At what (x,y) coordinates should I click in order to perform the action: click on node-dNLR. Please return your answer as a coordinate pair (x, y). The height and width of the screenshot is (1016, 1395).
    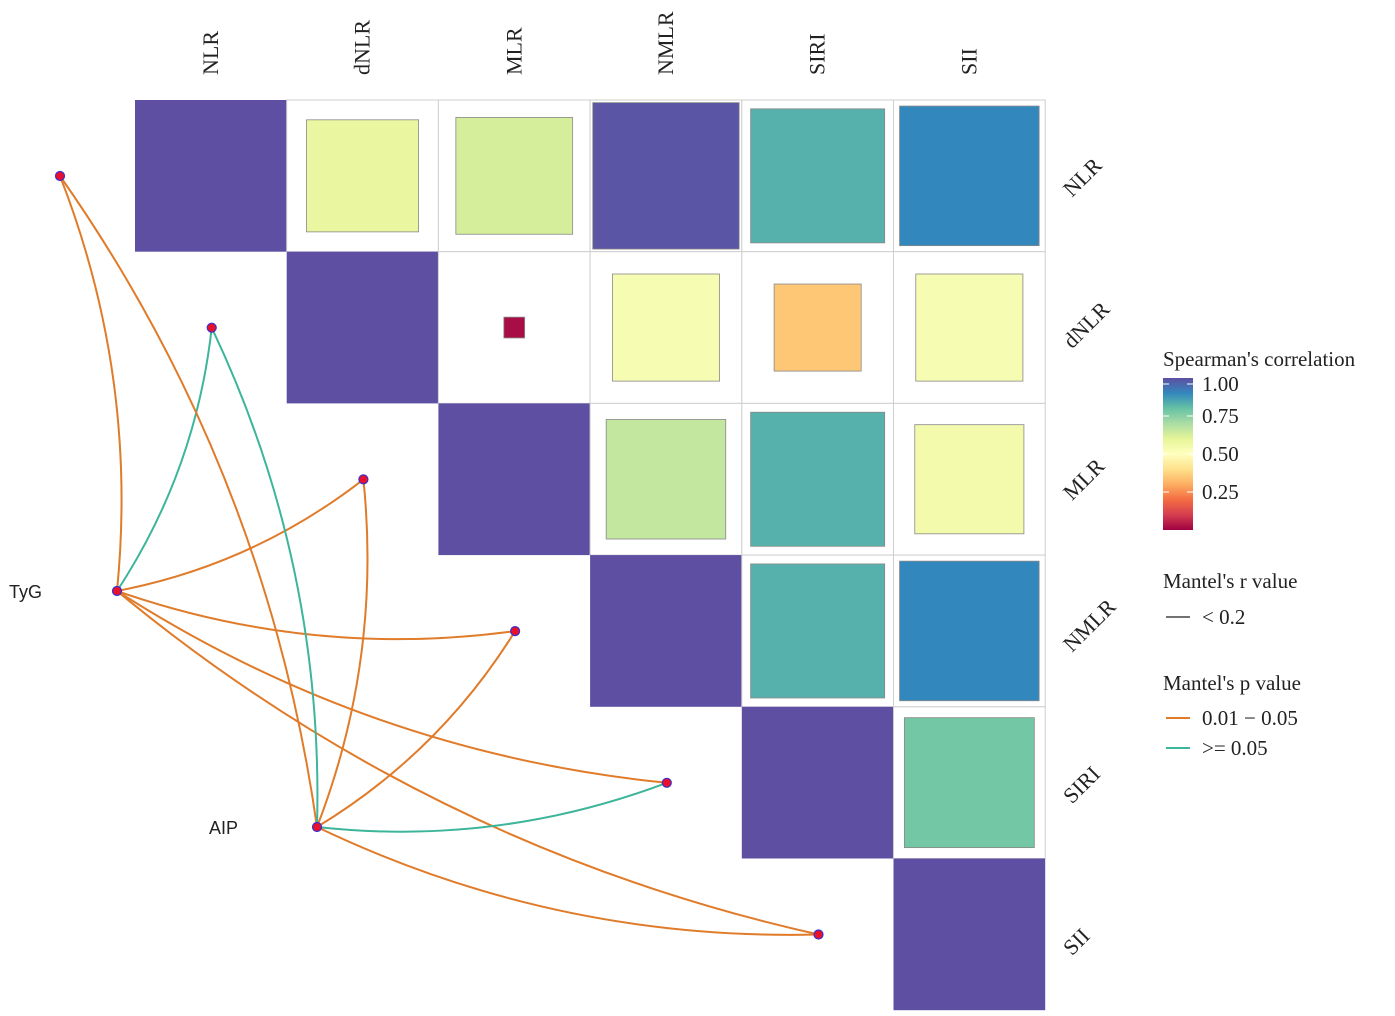
    Looking at the image, I should click on (211, 327).